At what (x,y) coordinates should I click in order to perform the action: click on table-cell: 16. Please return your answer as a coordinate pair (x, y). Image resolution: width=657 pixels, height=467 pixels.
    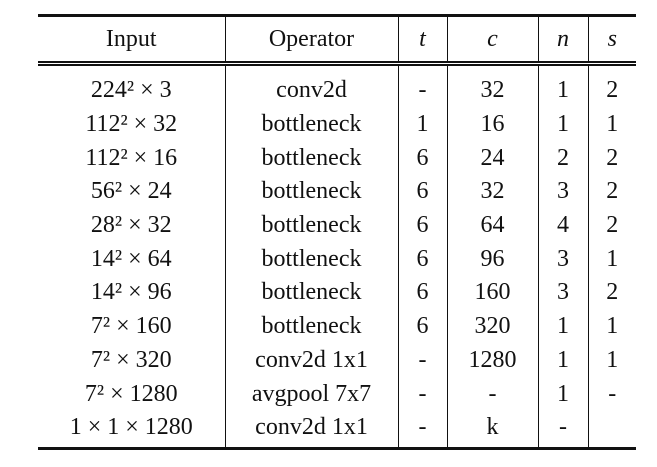
    Looking at the image, I should click on (492, 124).